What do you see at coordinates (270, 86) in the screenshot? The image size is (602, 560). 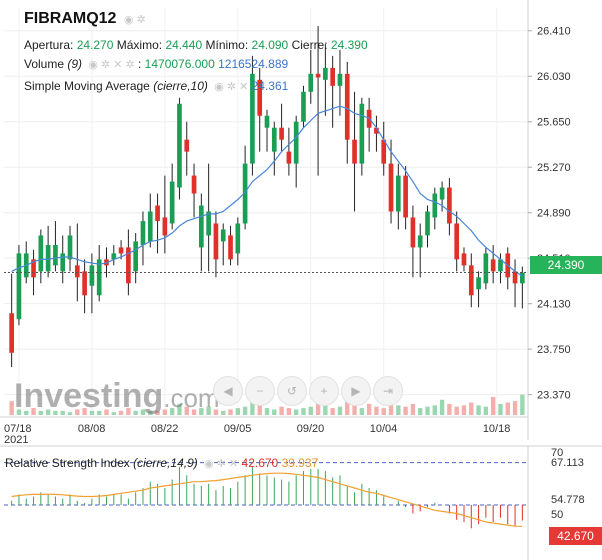 I see `sma-value: 24.361` at bounding box center [270, 86].